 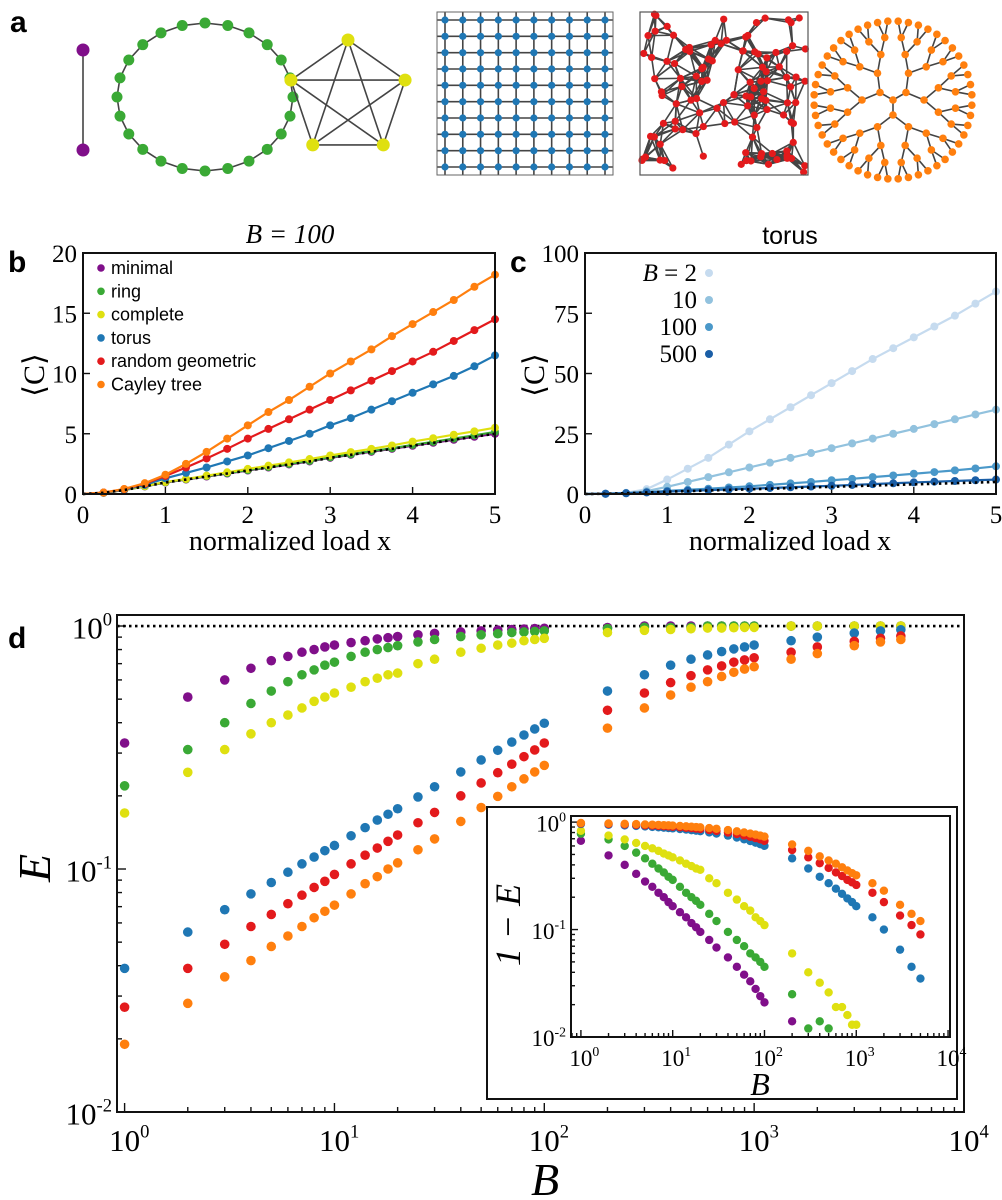 I want to click on x-tick-label: 4, so click(x=914, y=515).